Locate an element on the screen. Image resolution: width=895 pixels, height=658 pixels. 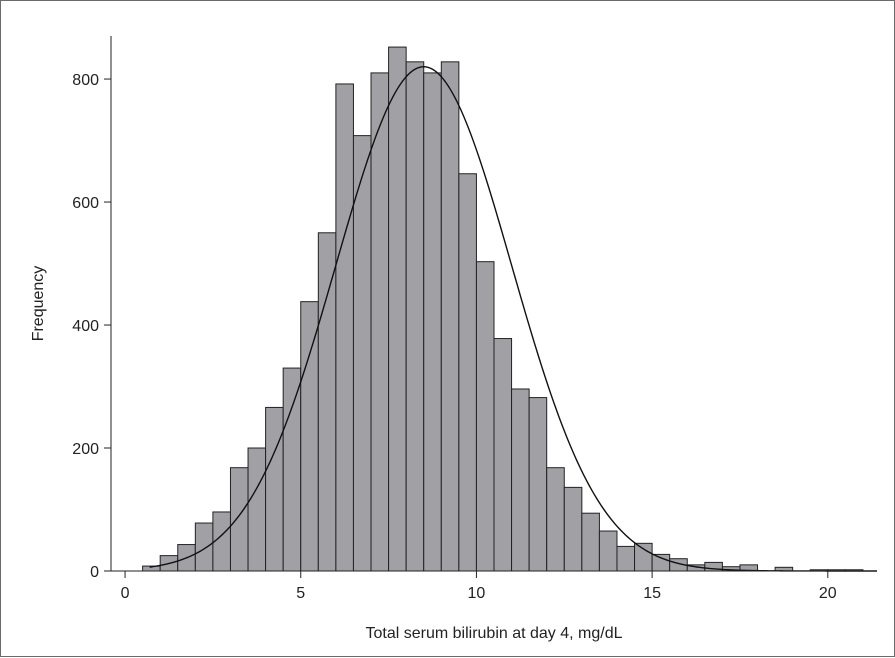
y-tick-label: 800 is located at coordinates (85, 80).